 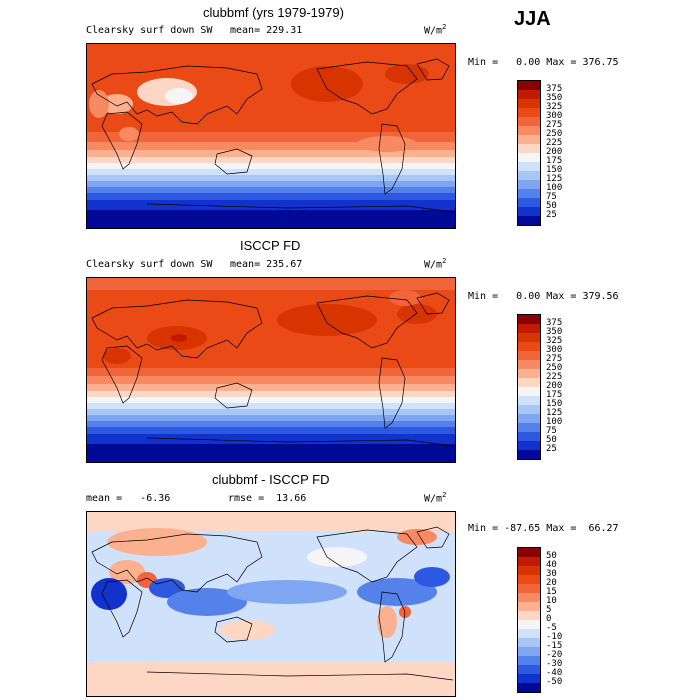 I want to click on panel2-variable-label: Clearsky surf down SW, so click(x=149, y=264).